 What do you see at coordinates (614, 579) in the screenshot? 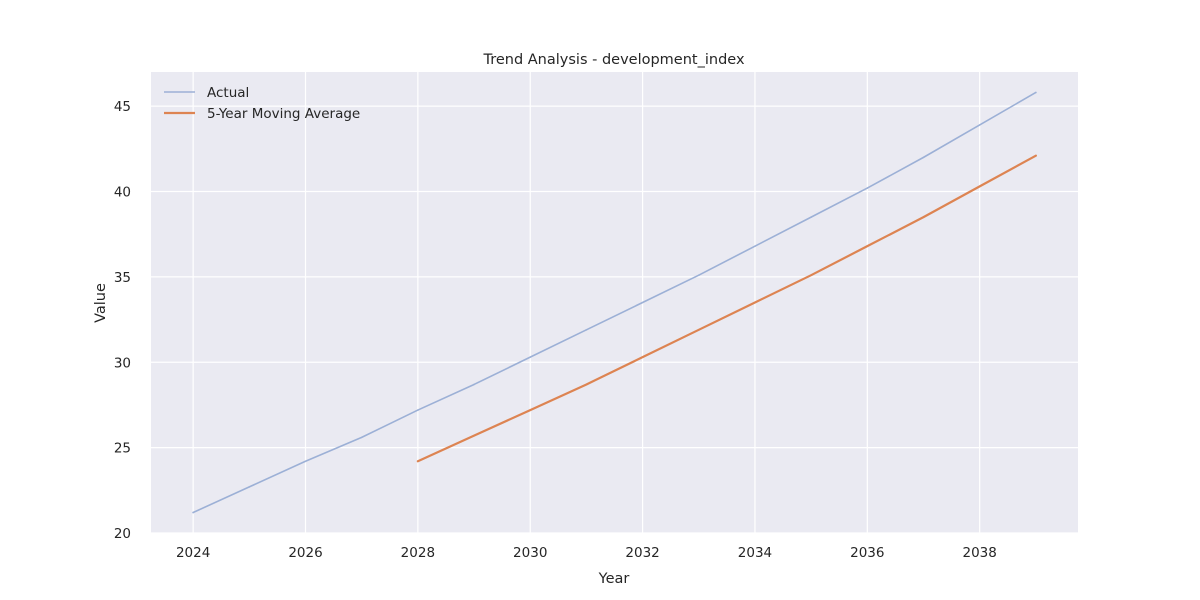
I see `x-axis-label: Year` at bounding box center [614, 579].